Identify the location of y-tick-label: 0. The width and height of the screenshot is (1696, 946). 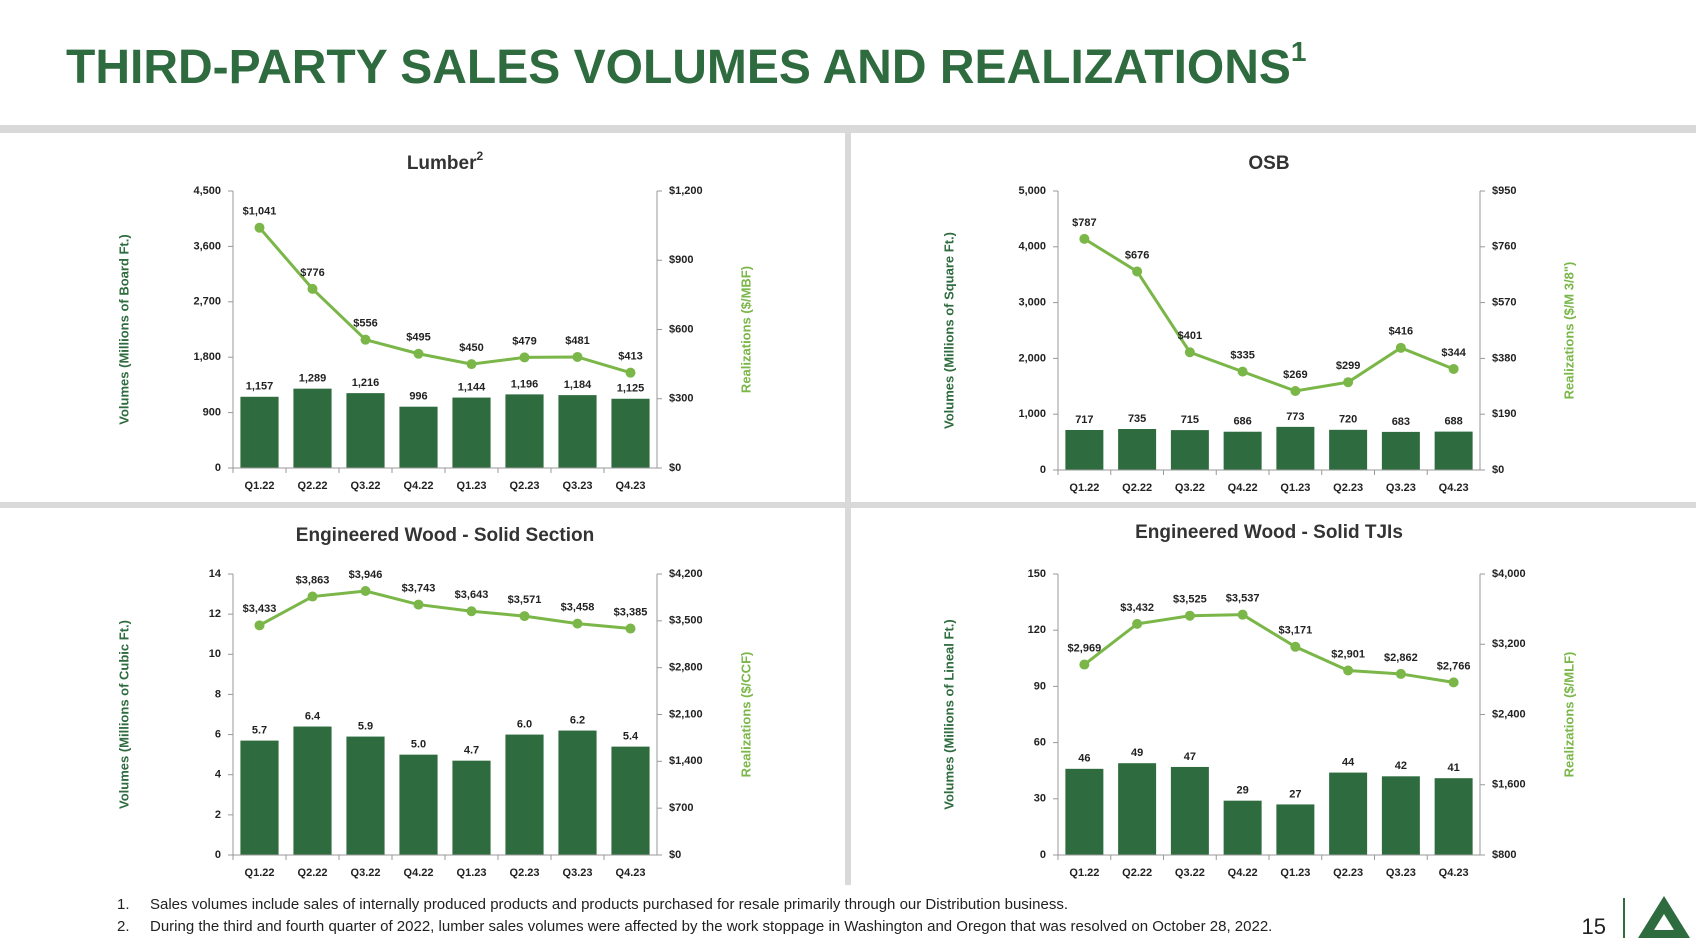
(218, 468).